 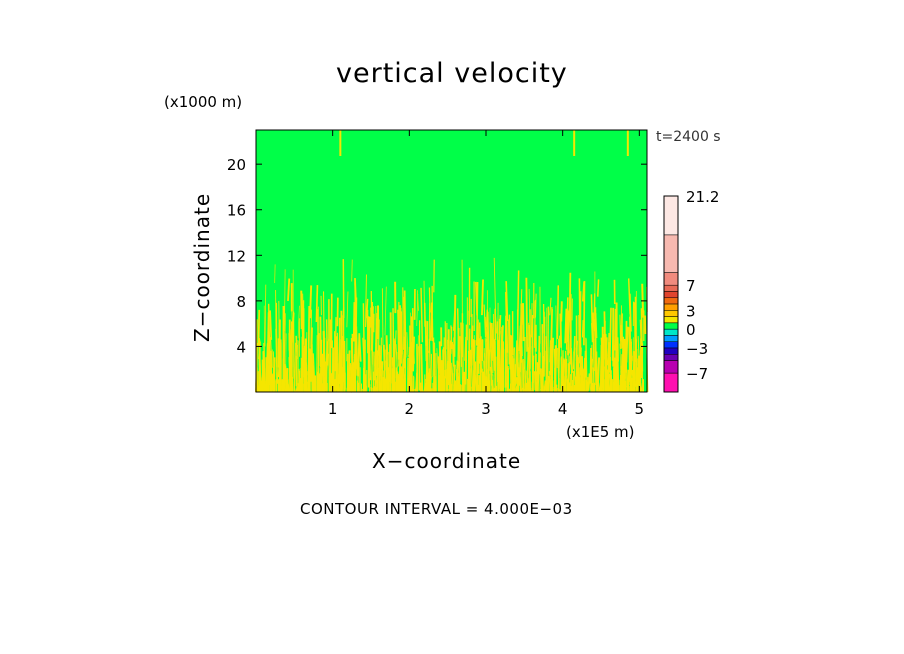 I want to click on x-tick-label: 1, so click(x=333, y=409).